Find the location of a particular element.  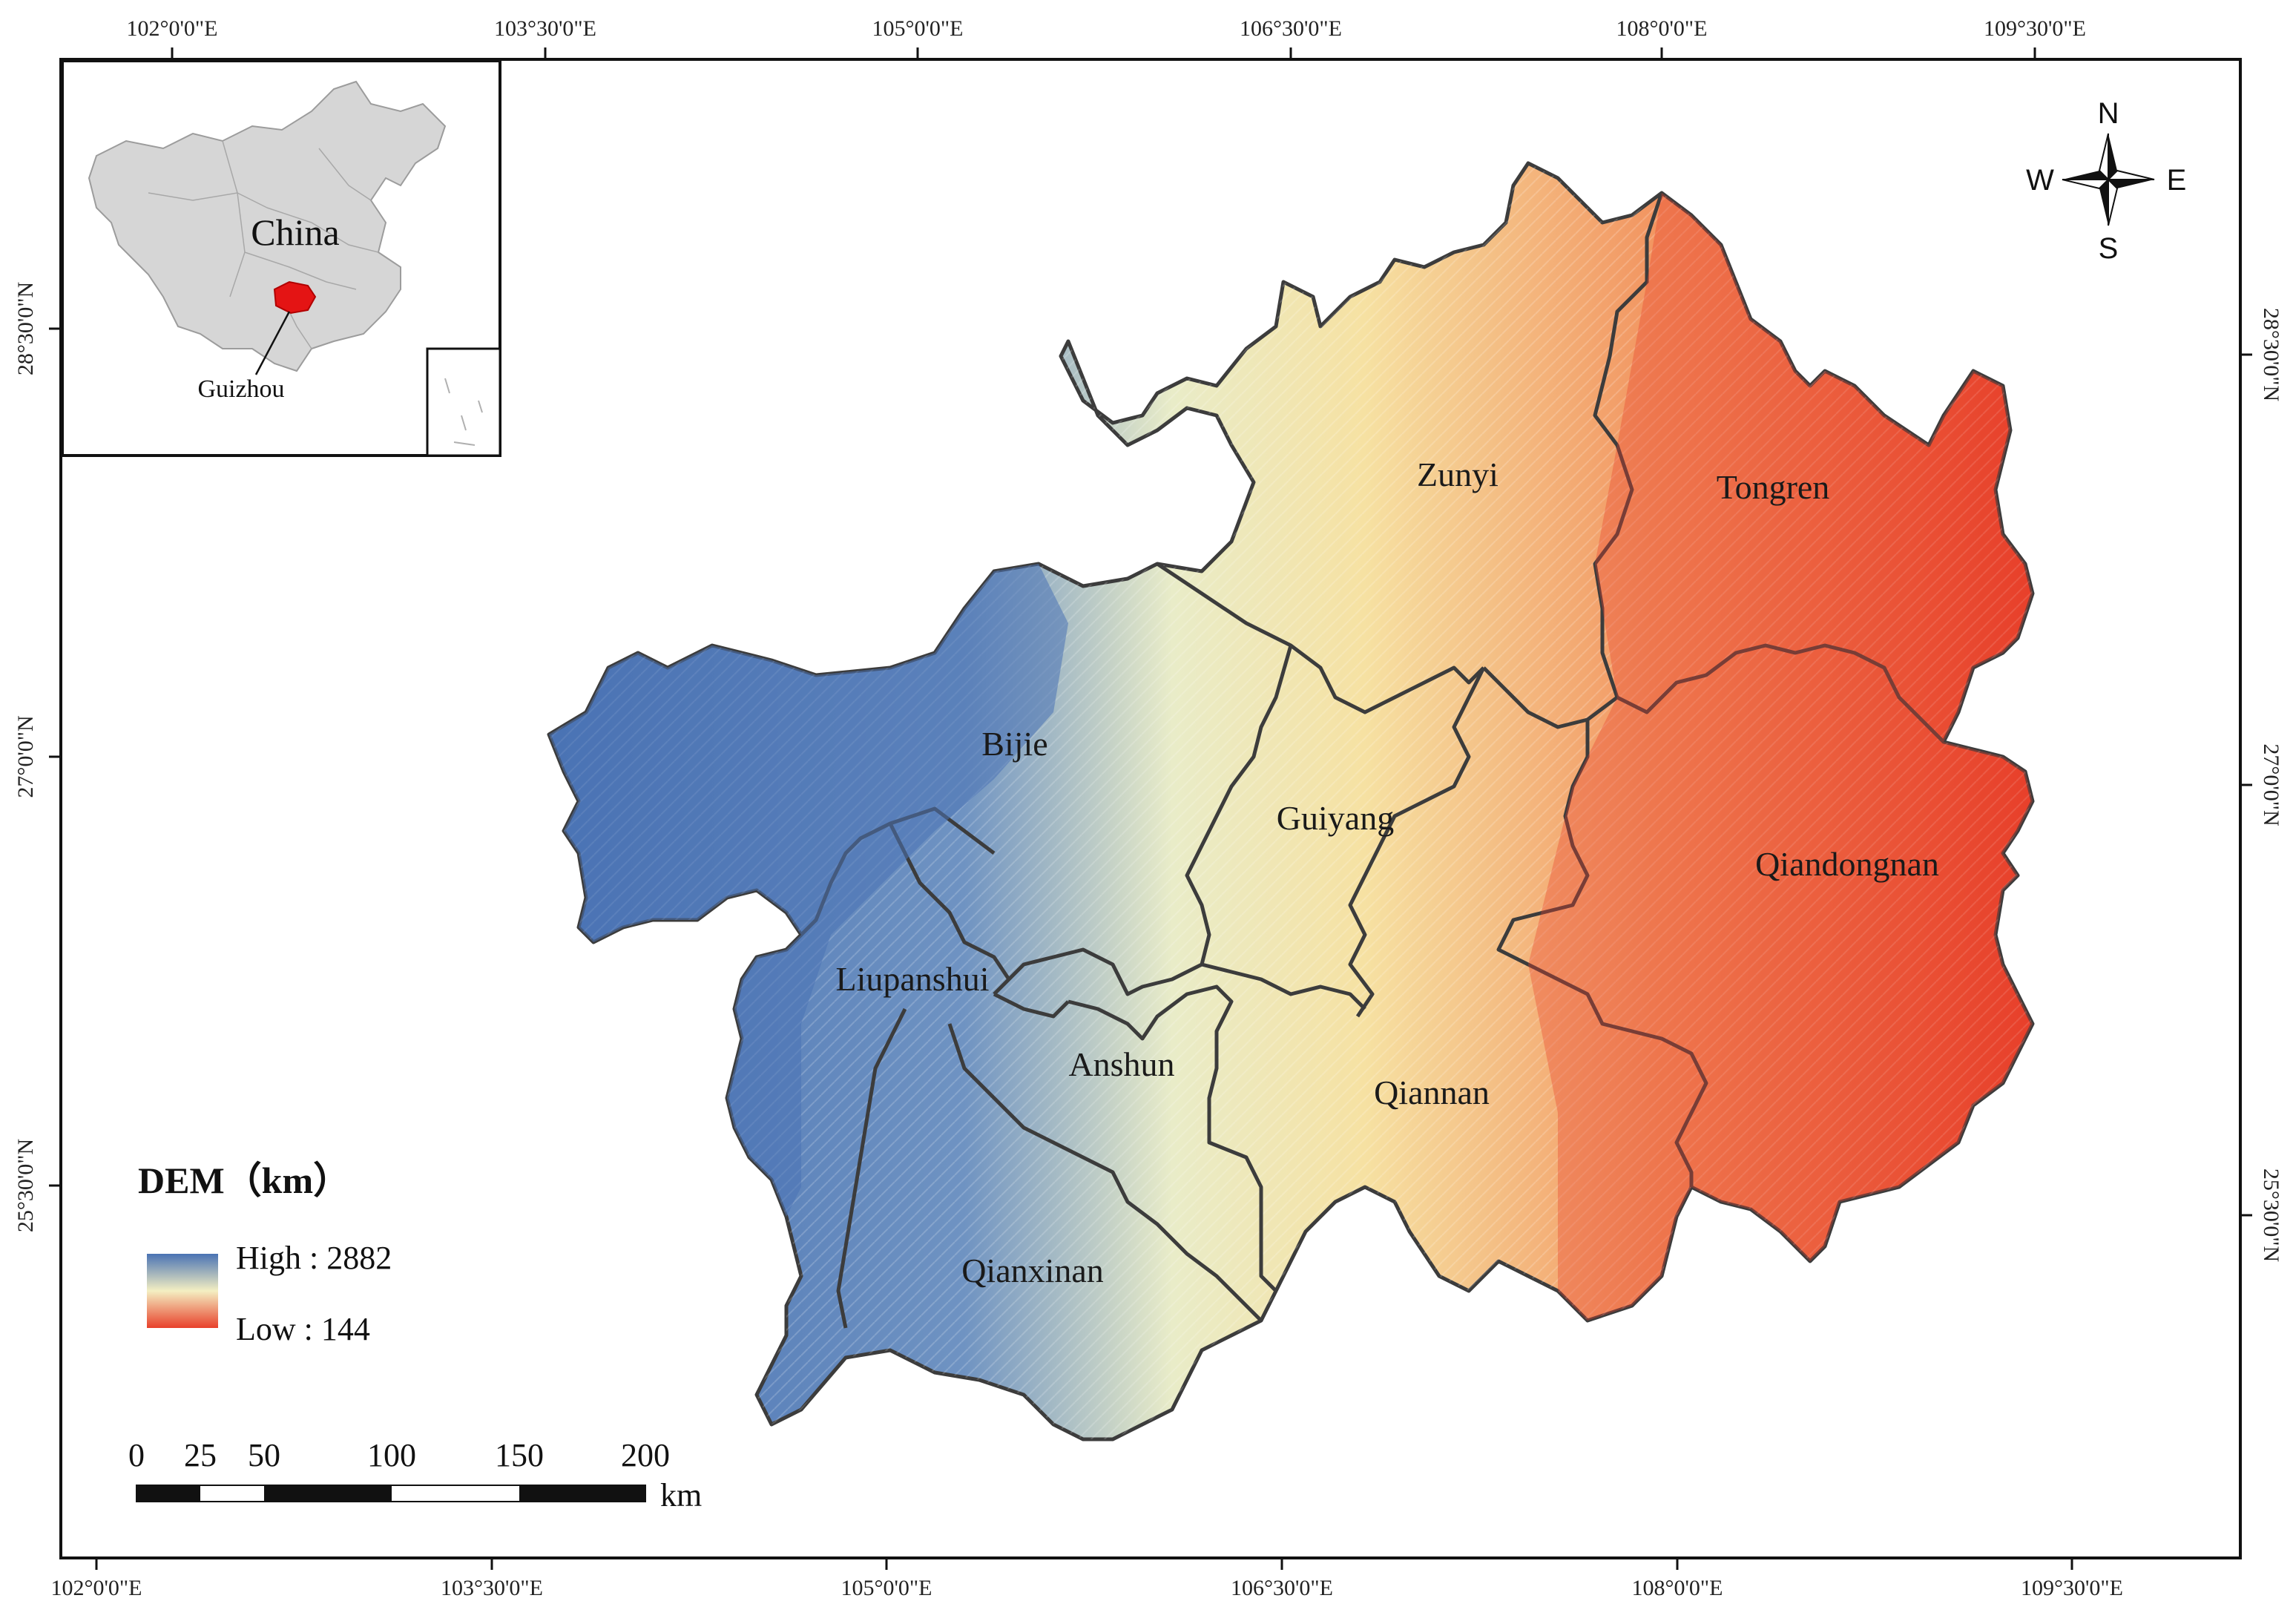

lat-label-left-2: 27°0'0"N is located at coordinates (25, 757).